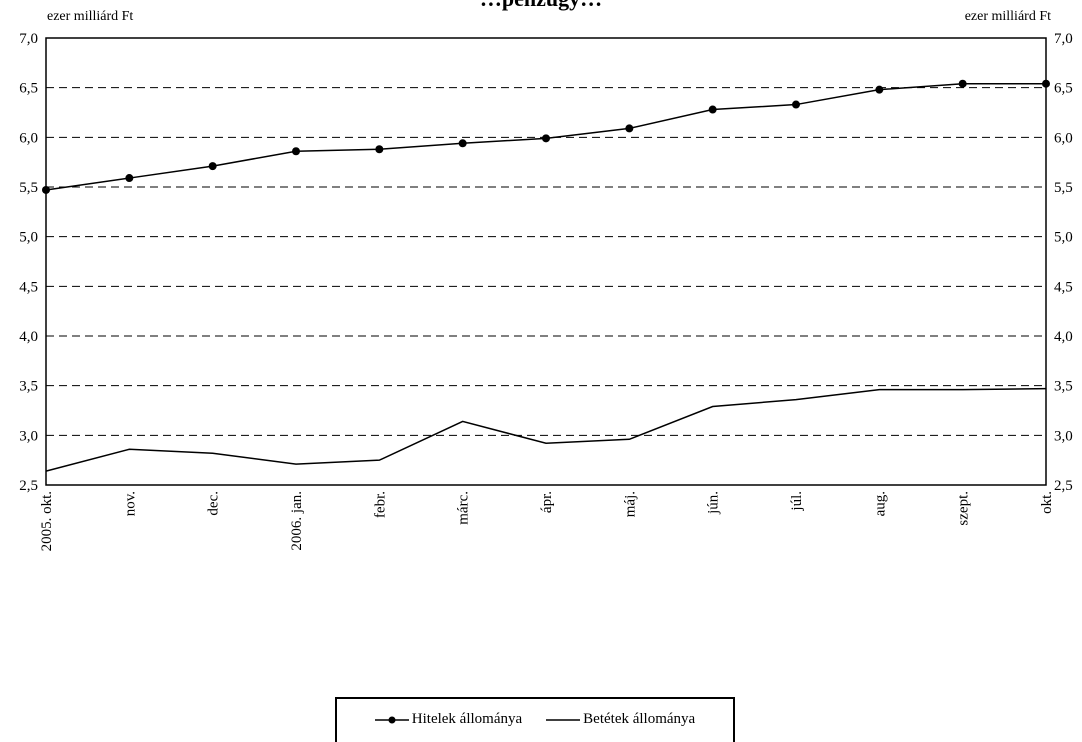 The height and width of the screenshot is (742, 1082). What do you see at coordinates (1063, 486) in the screenshot?
I see `y-tick-label-right: 2,5` at bounding box center [1063, 486].